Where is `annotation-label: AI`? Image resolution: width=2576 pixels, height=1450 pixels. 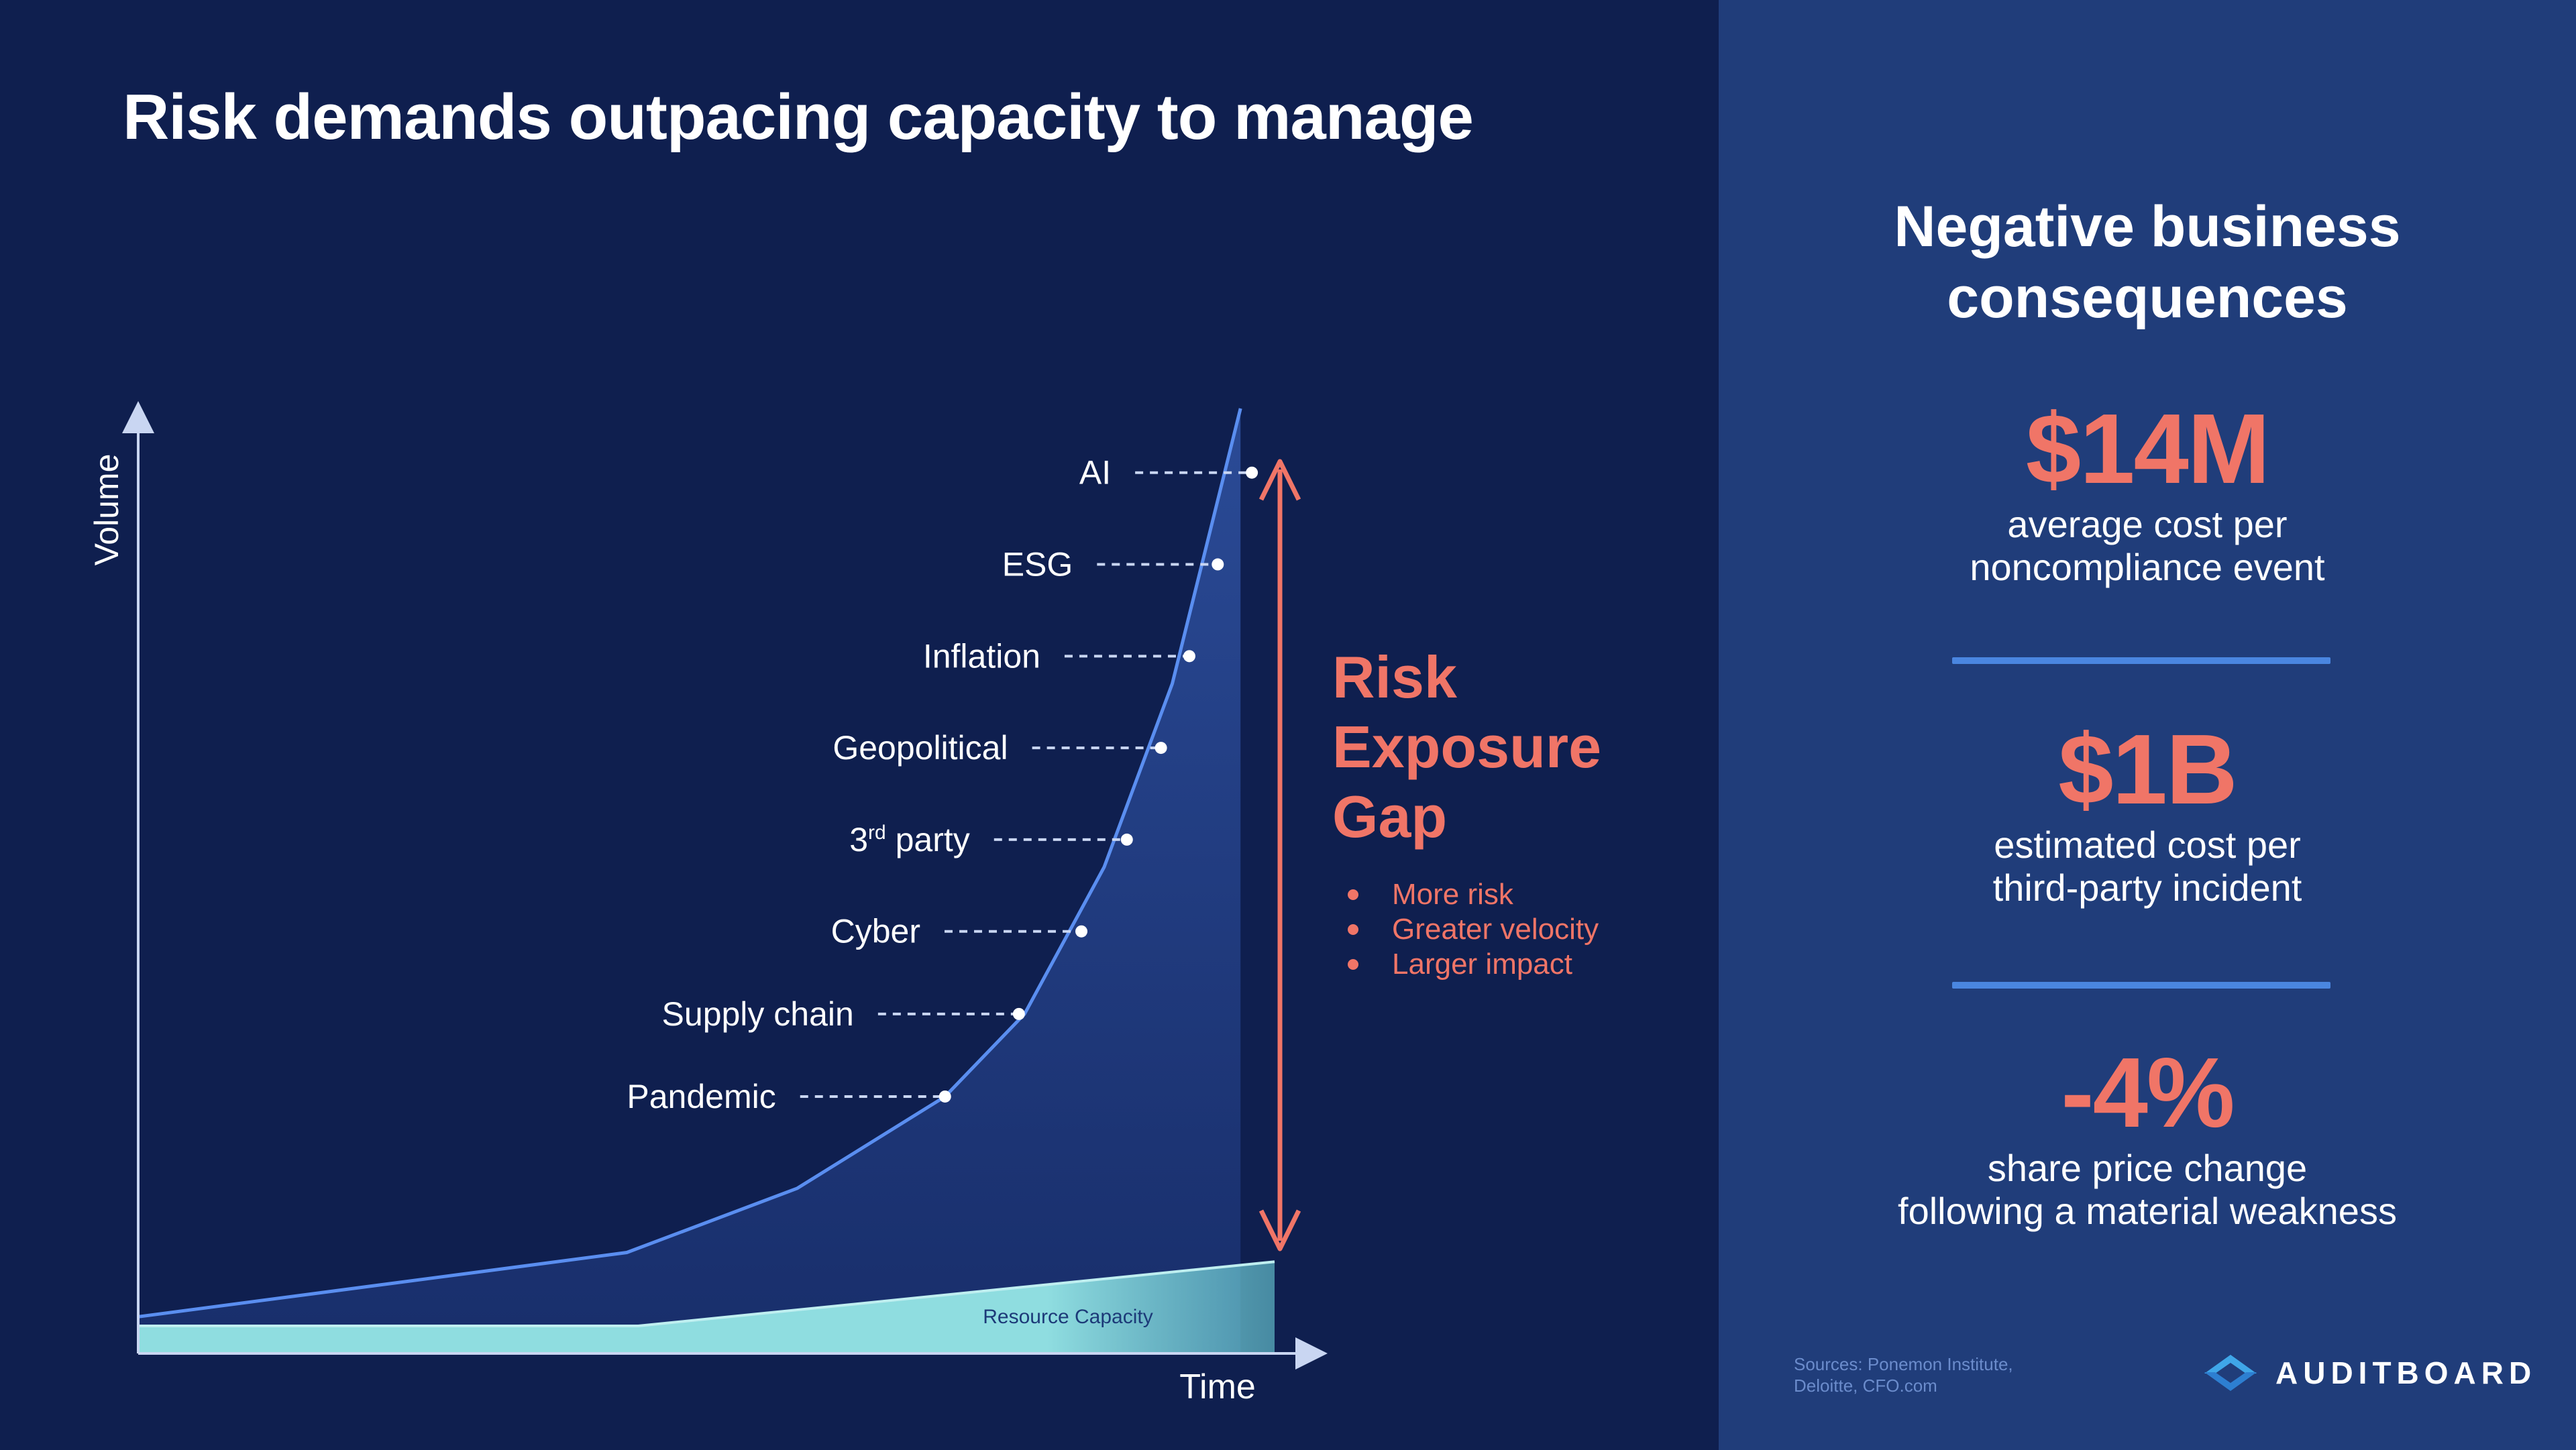
annotation-label: AI is located at coordinates (1095, 473).